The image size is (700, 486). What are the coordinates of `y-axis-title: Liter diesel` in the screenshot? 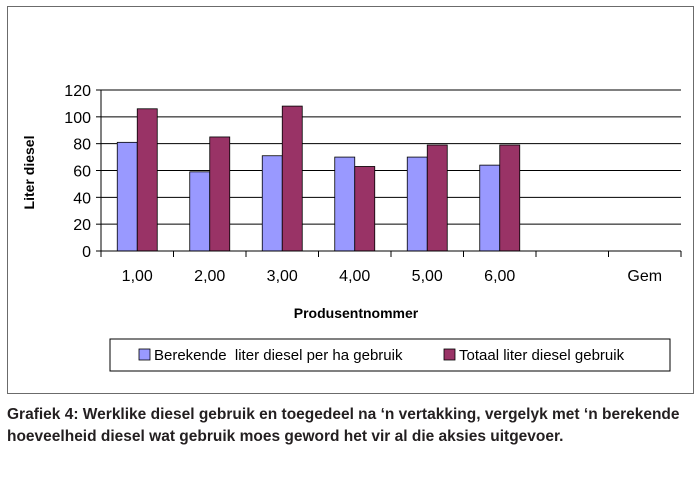 It's located at (29, 173).